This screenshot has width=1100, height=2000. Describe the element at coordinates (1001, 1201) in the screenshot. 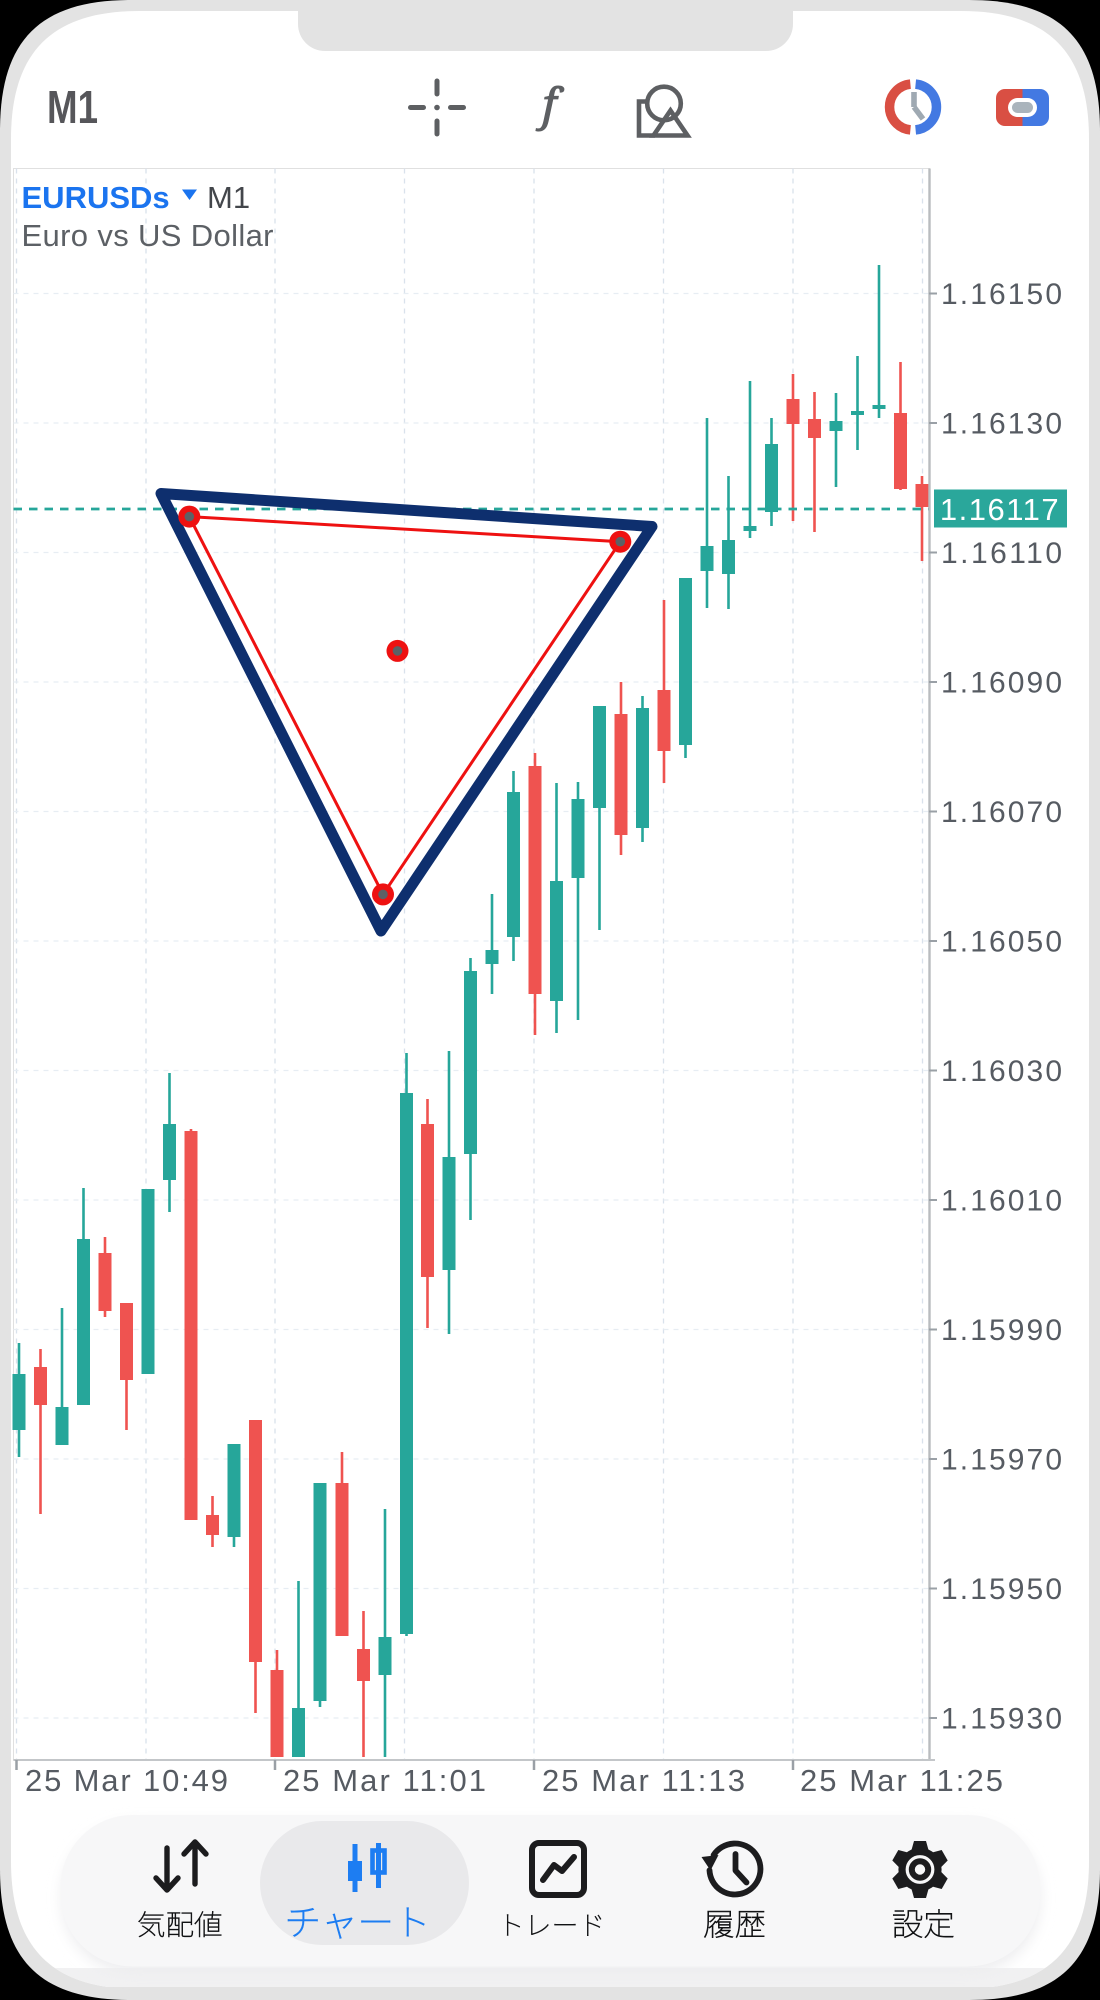

I see `svg-text: 1.16010` at that location.